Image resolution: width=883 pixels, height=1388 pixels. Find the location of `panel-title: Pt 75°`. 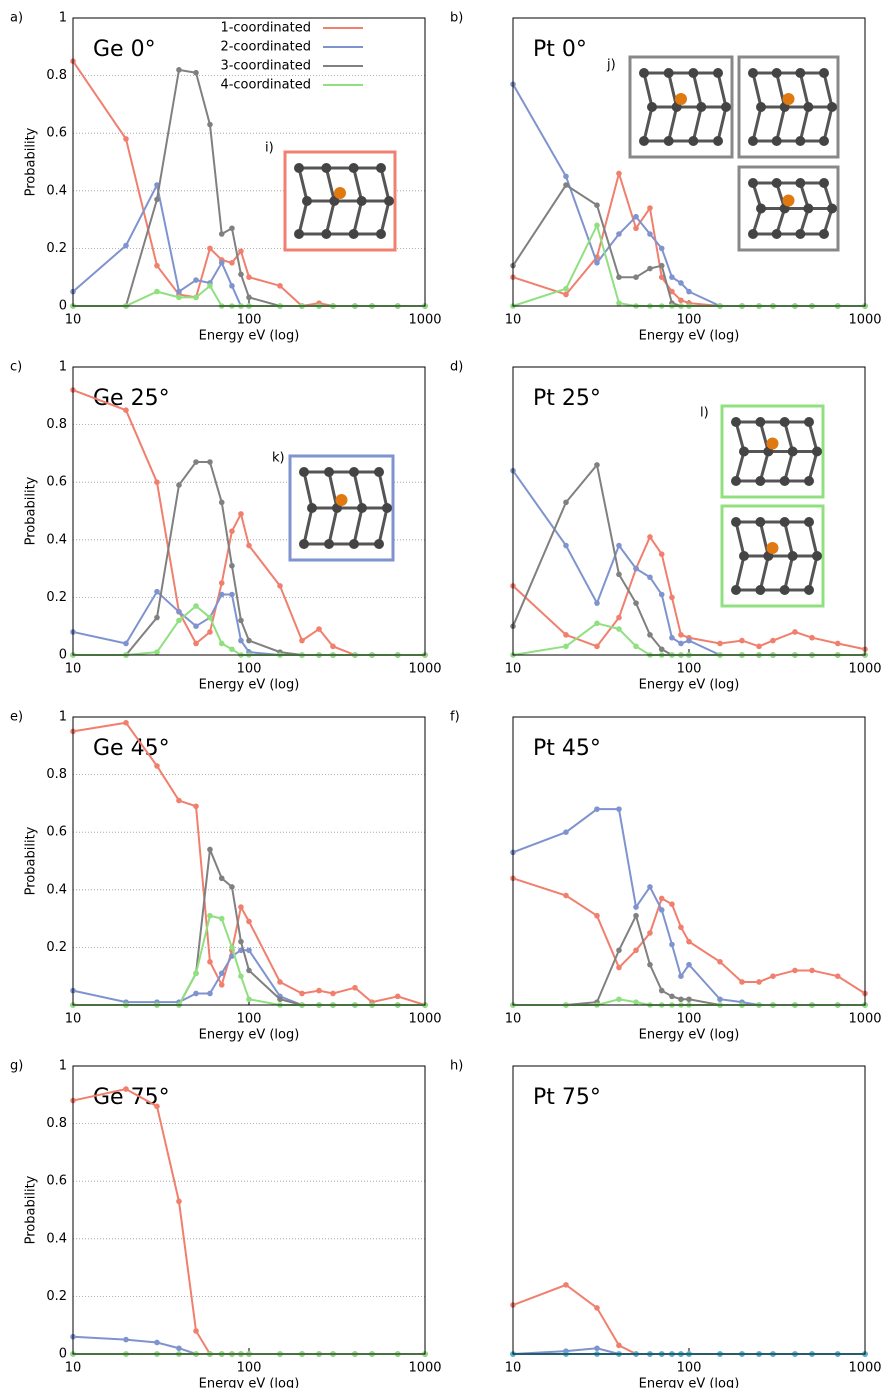

panel-title: Pt 75° is located at coordinates (567, 1097).